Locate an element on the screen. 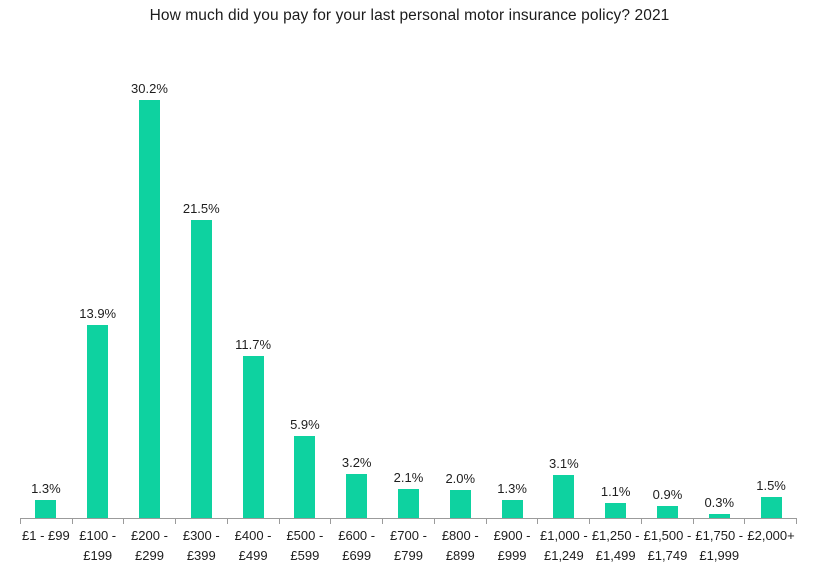 The width and height of the screenshot is (819, 578). x-tick-label: £1 - £99 is located at coordinates (46, 535).